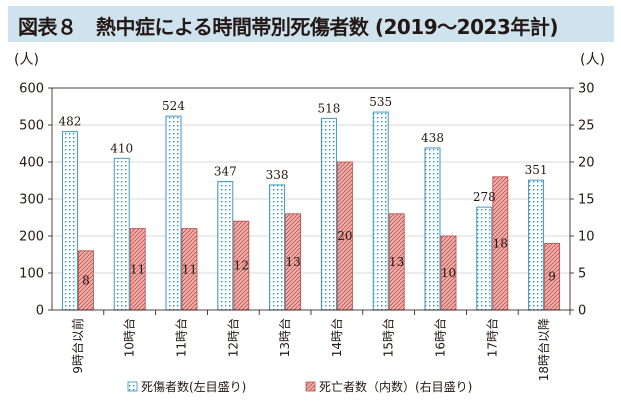 The image size is (621, 417). What do you see at coordinates (395, 386) in the screenshot?
I see `legend-label-deaths: 死亡者数（内数）(右目盛り)` at bounding box center [395, 386].